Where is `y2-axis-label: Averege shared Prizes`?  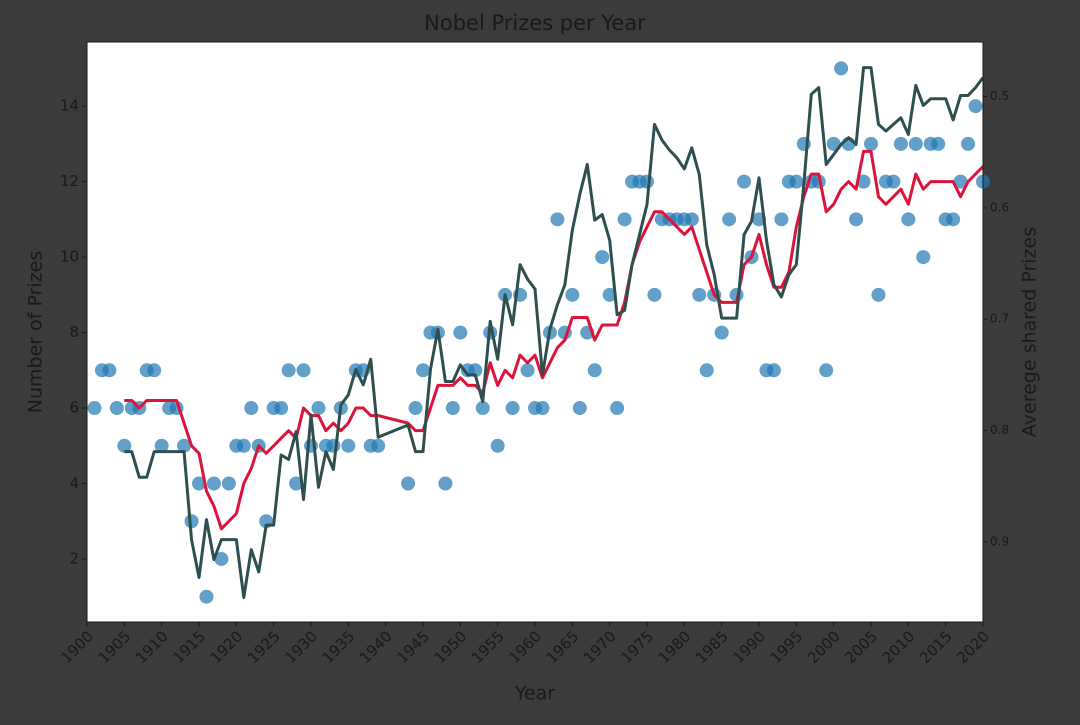
y2-axis-label: Averege shared Prizes is located at coordinates (1030, 332).